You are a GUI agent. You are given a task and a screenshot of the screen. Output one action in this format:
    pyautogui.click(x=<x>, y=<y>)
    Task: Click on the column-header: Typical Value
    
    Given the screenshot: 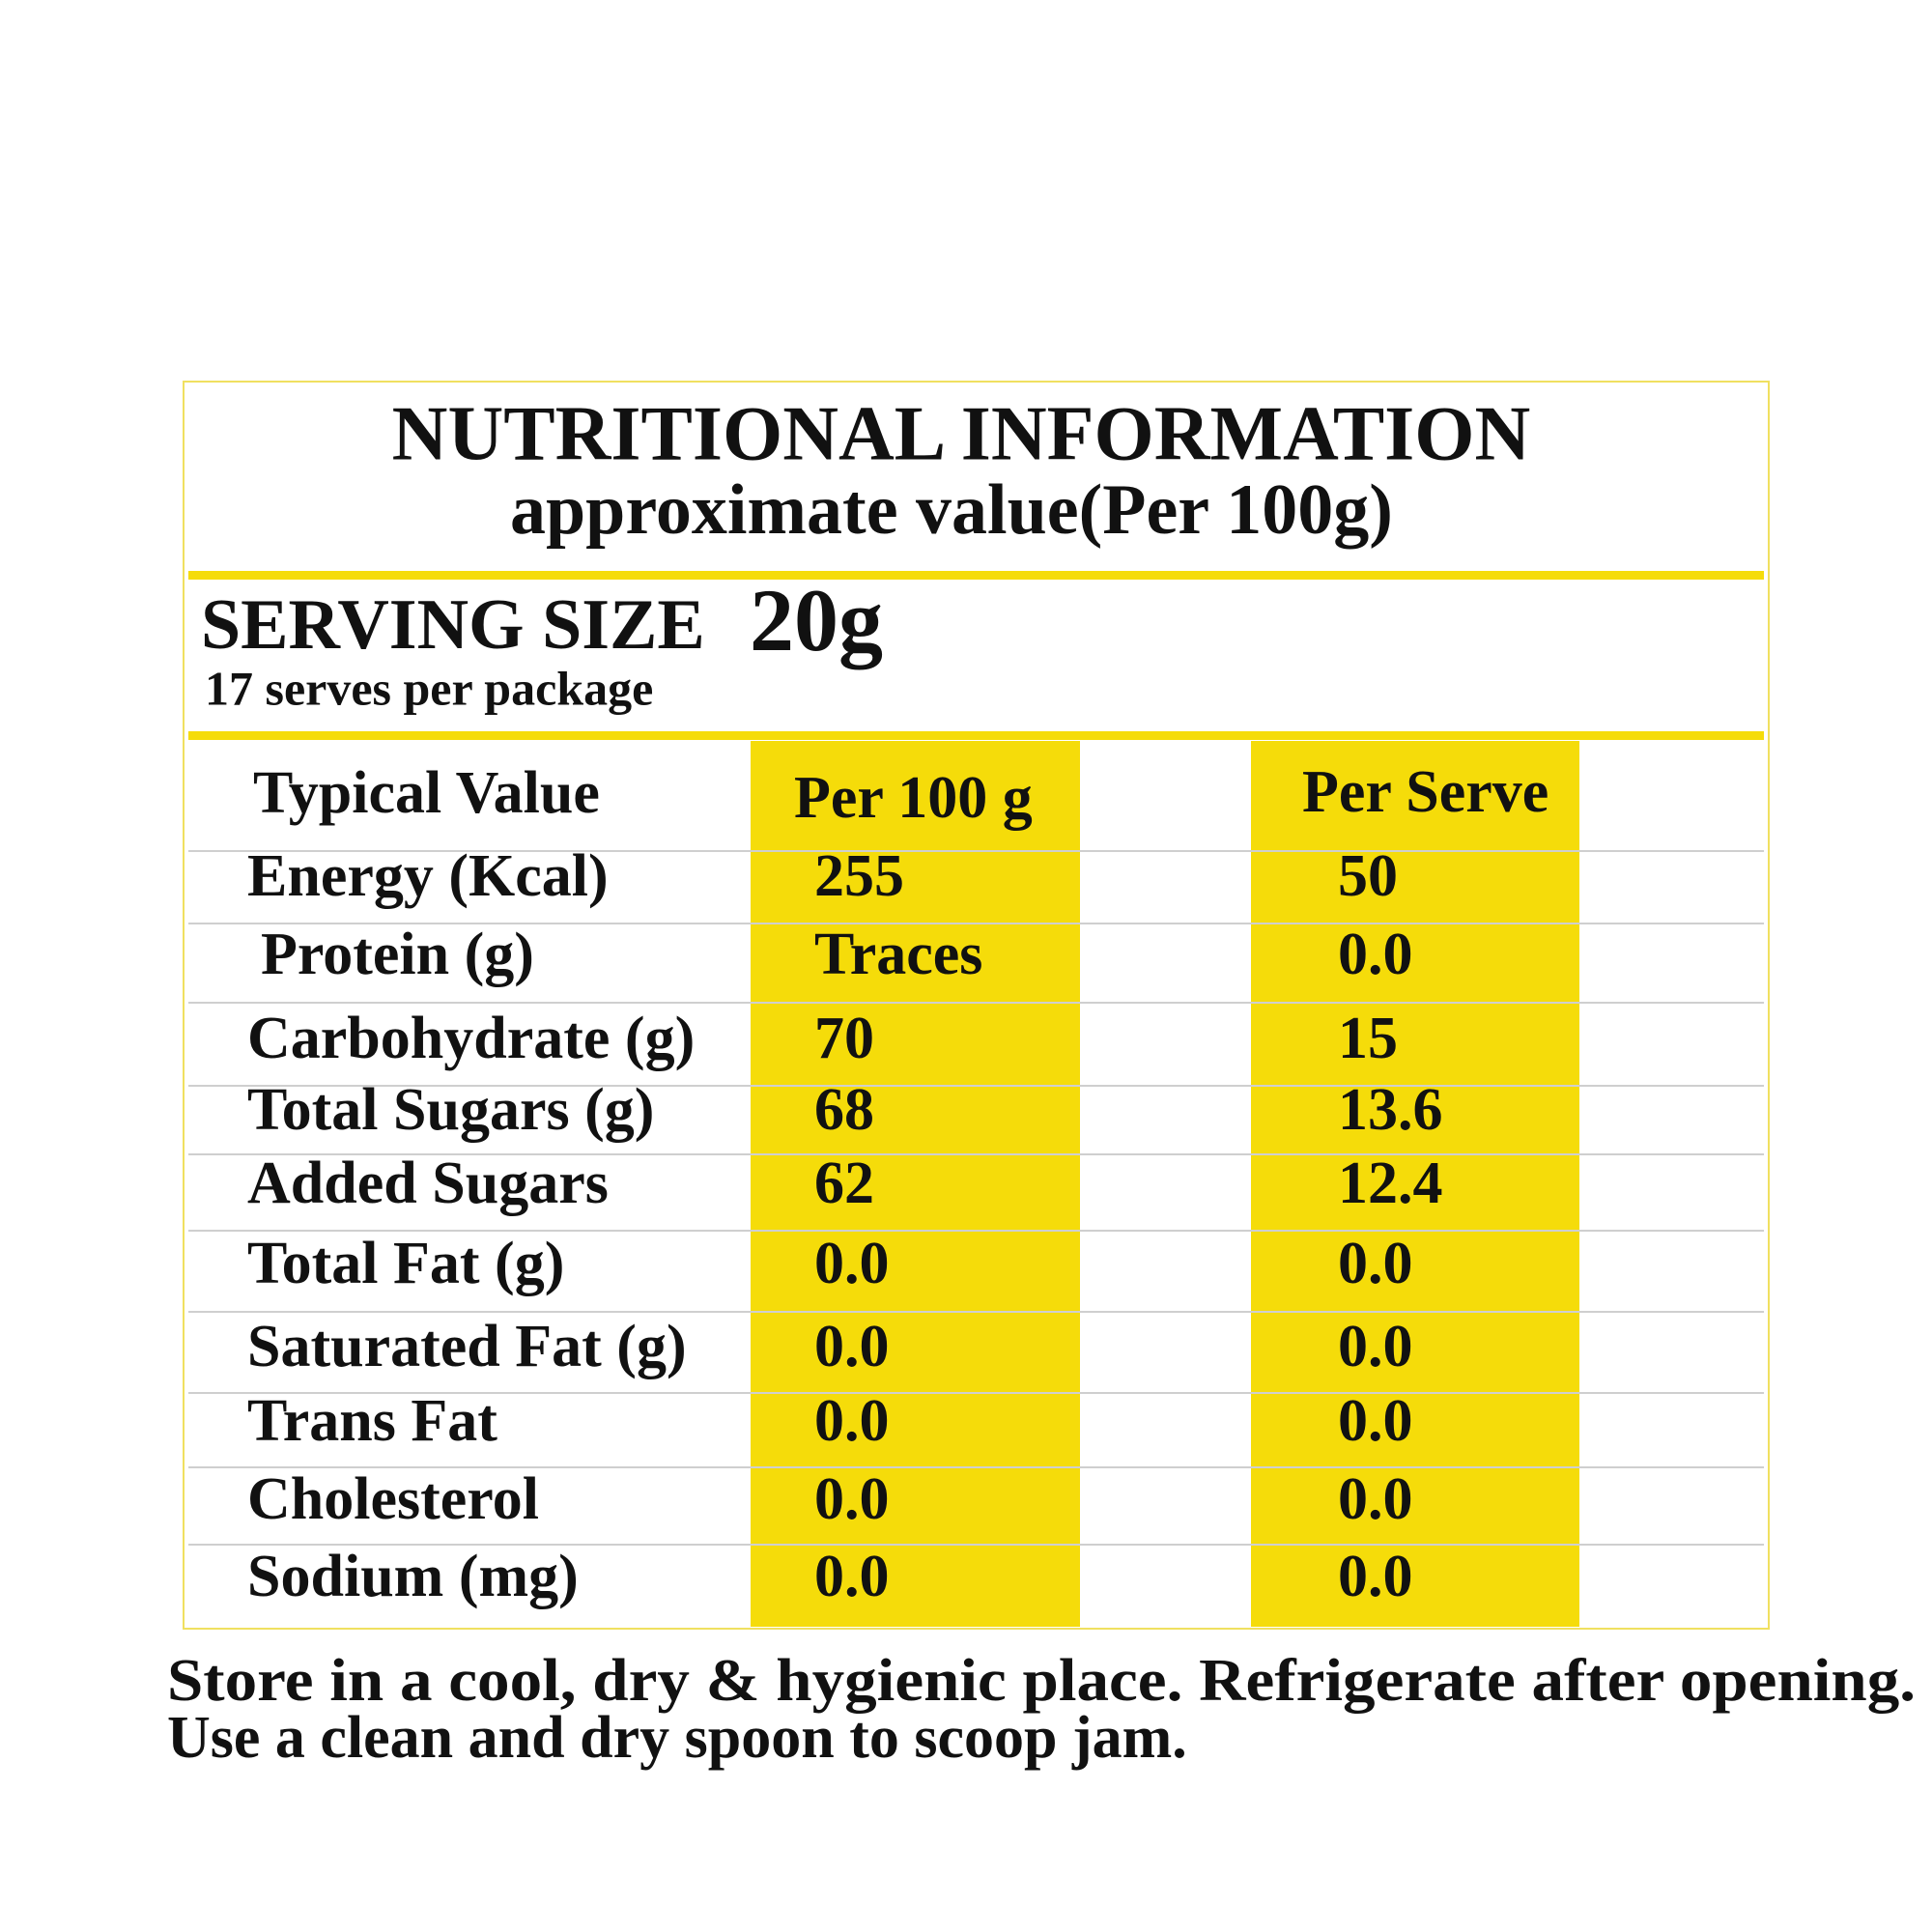 What is the action you would take?
    pyautogui.click(x=426, y=793)
    